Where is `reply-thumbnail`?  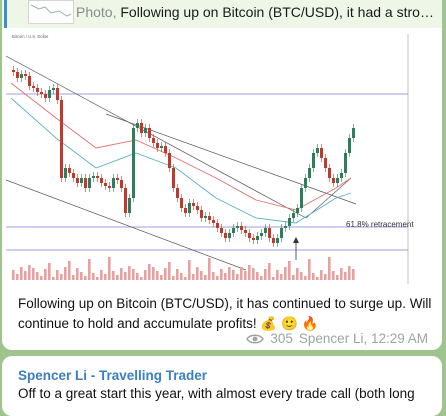
reply-thumbnail is located at coordinates (51, 12).